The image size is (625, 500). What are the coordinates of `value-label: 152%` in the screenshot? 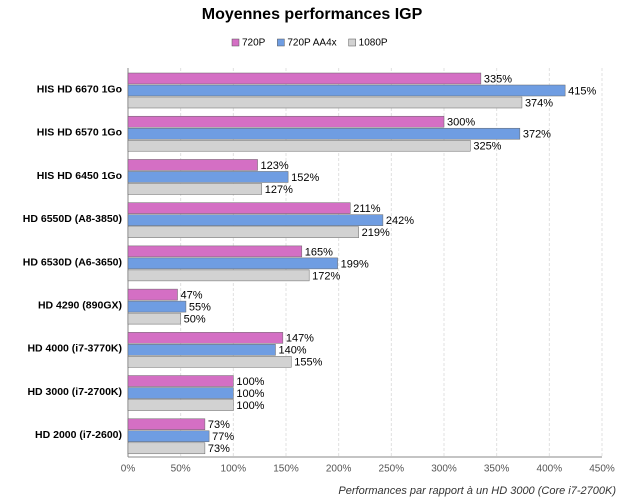 It's located at (305, 178).